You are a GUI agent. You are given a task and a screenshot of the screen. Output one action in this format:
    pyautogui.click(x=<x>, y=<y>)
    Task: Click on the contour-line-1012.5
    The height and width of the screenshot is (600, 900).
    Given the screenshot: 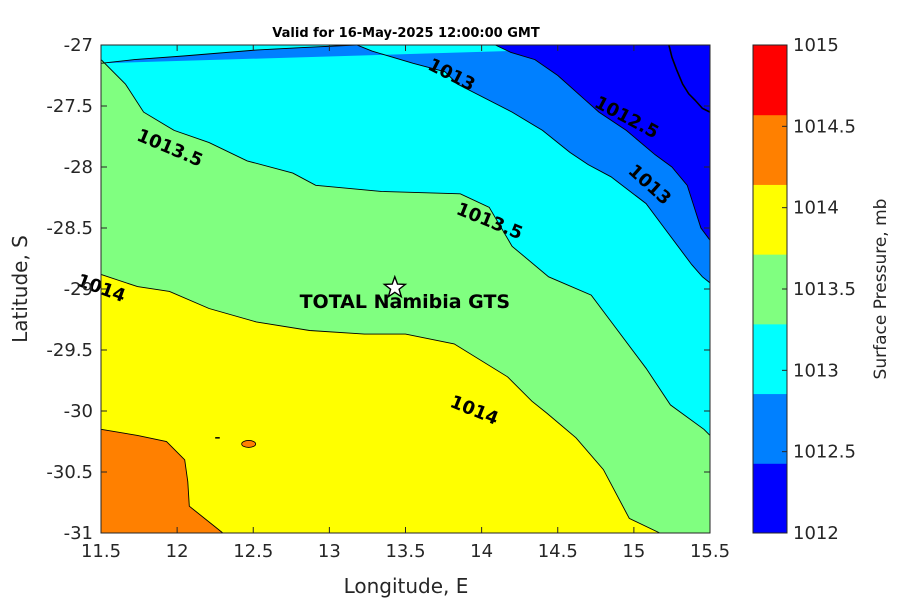 What is the action you would take?
    pyautogui.click(x=603, y=142)
    